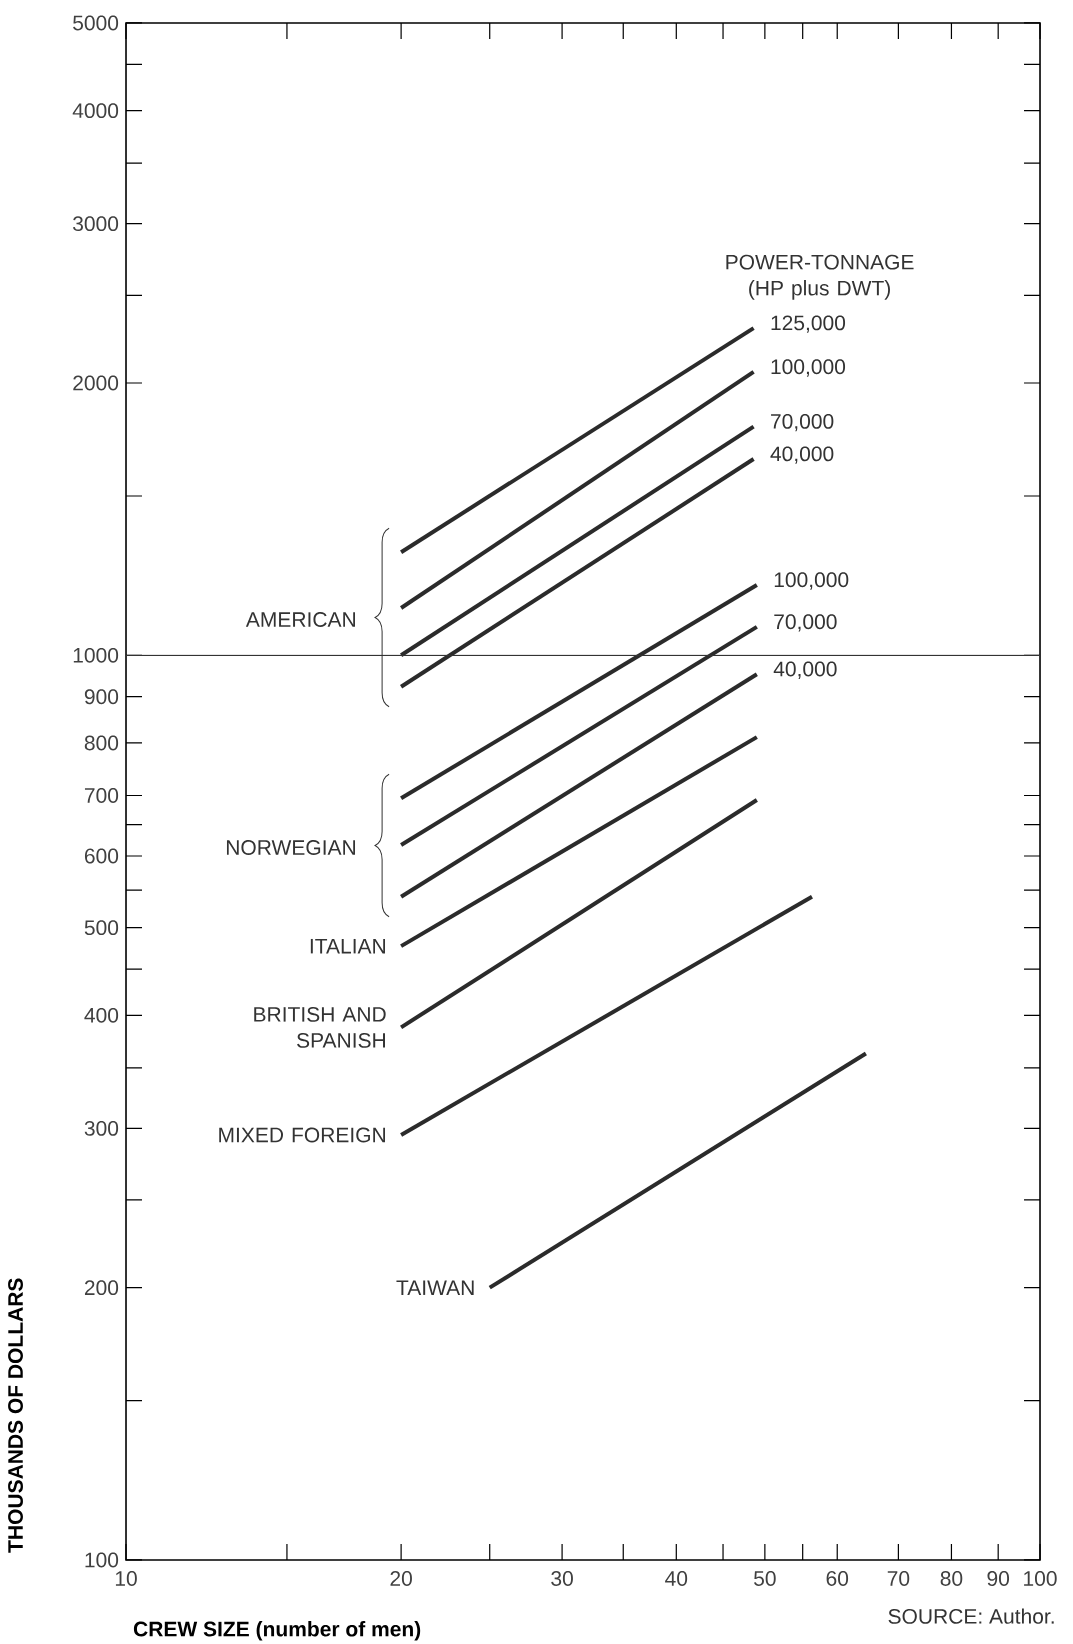 The image size is (1073, 1644). Describe the element at coordinates (808, 324) in the screenshot. I see `series-label: 125,000` at that location.